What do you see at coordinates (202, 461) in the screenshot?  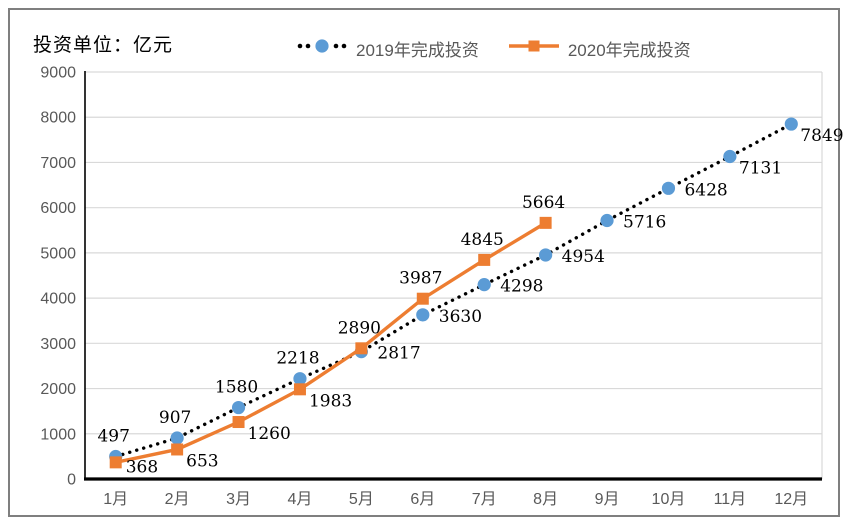 I see `data-label-2020年完成投资-2月: 653` at bounding box center [202, 461].